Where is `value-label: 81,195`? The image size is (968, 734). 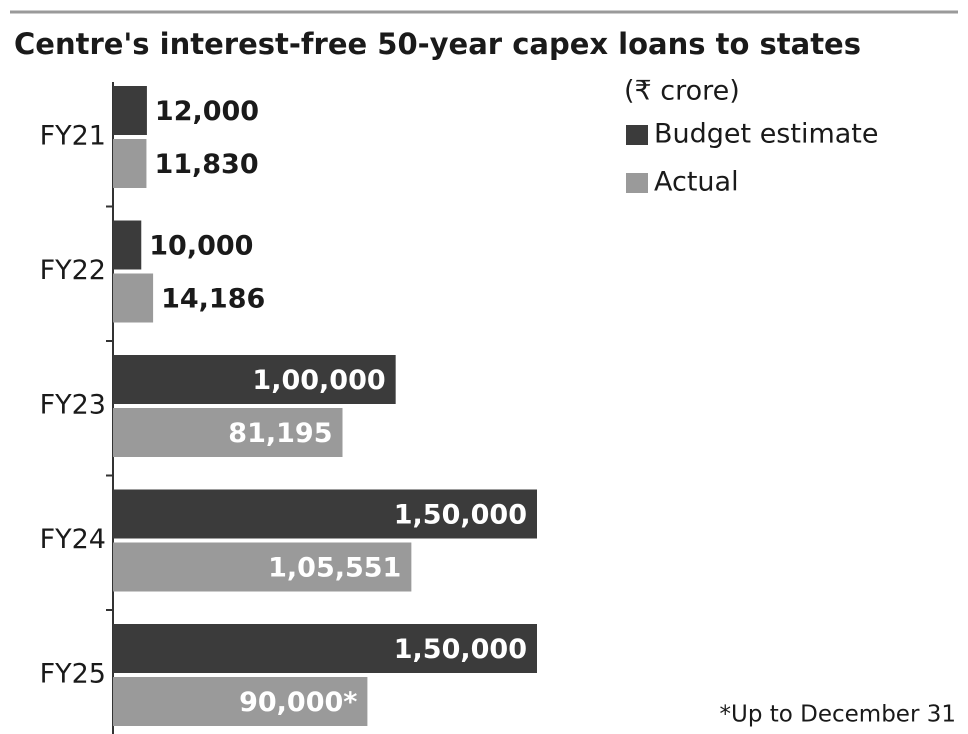
value-label: 81,195 is located at coordinates (280, 433).